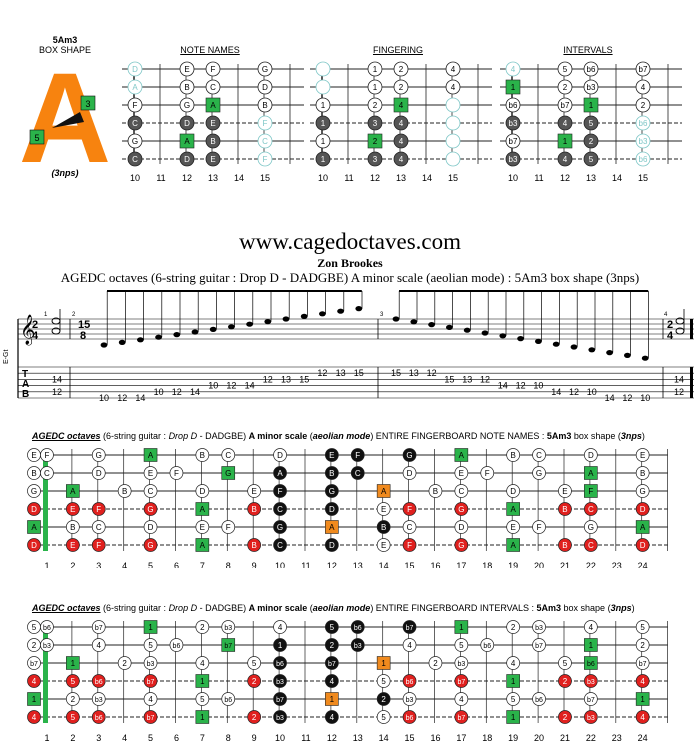 This screenshot has height=746, width=700. I want to click on tab-number: 13, so click(286, 379).